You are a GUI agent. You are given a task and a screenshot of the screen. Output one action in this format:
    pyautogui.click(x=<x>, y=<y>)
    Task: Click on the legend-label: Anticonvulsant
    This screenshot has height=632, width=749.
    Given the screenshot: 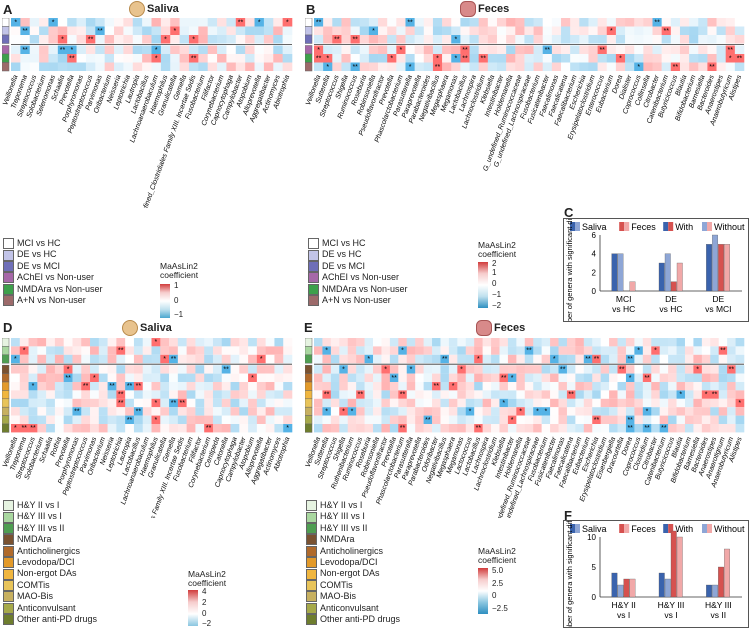 What is the action you would take?
    pyautogui.click(x=349, y=607)
    